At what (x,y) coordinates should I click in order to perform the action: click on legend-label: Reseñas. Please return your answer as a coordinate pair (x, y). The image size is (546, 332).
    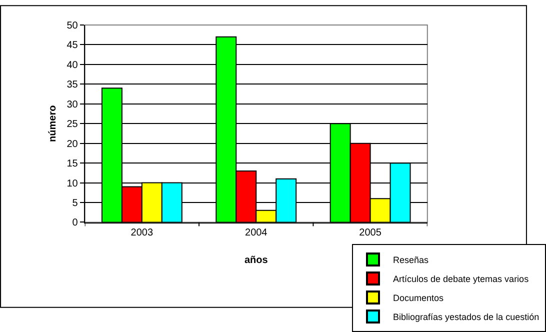
    Looking at the image, I should click on (411, 260).